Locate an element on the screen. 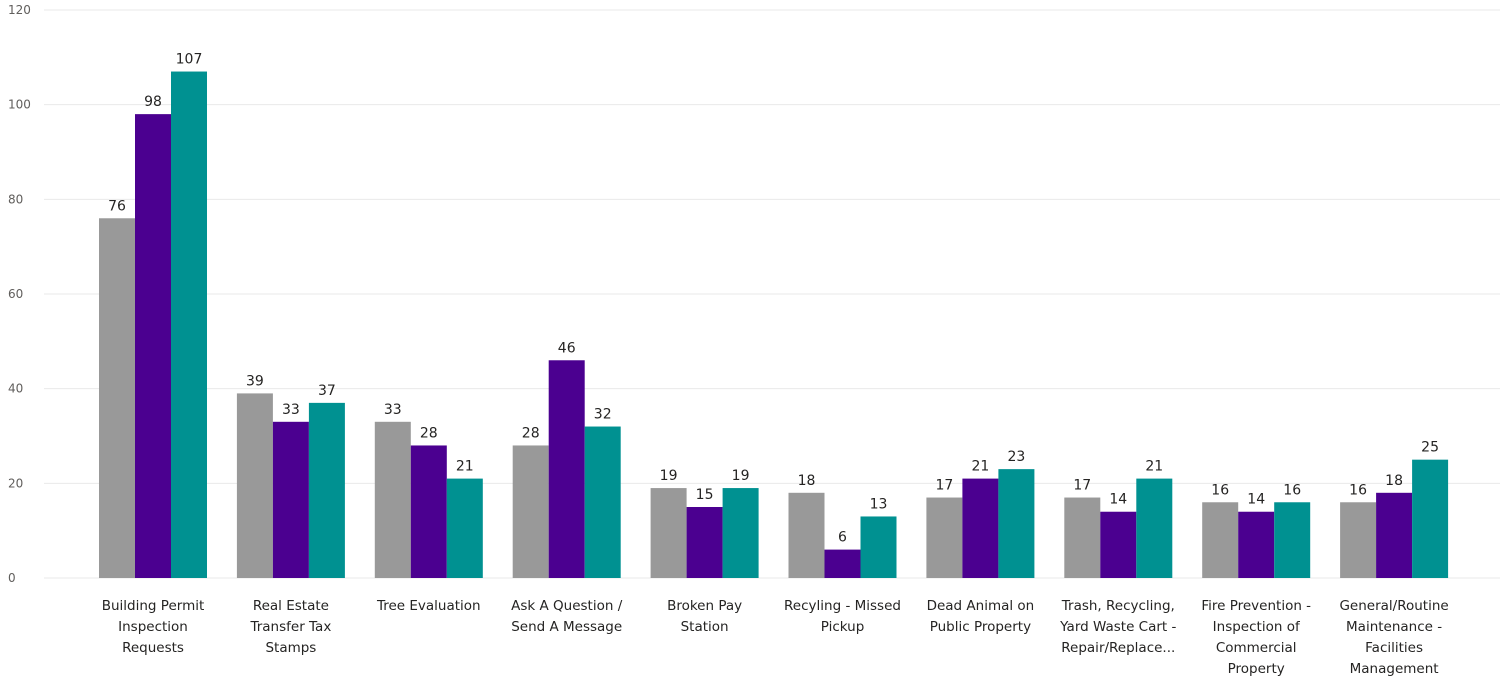  x-tick-label: Fire Prevention - is located at coordinates (1256, 606).